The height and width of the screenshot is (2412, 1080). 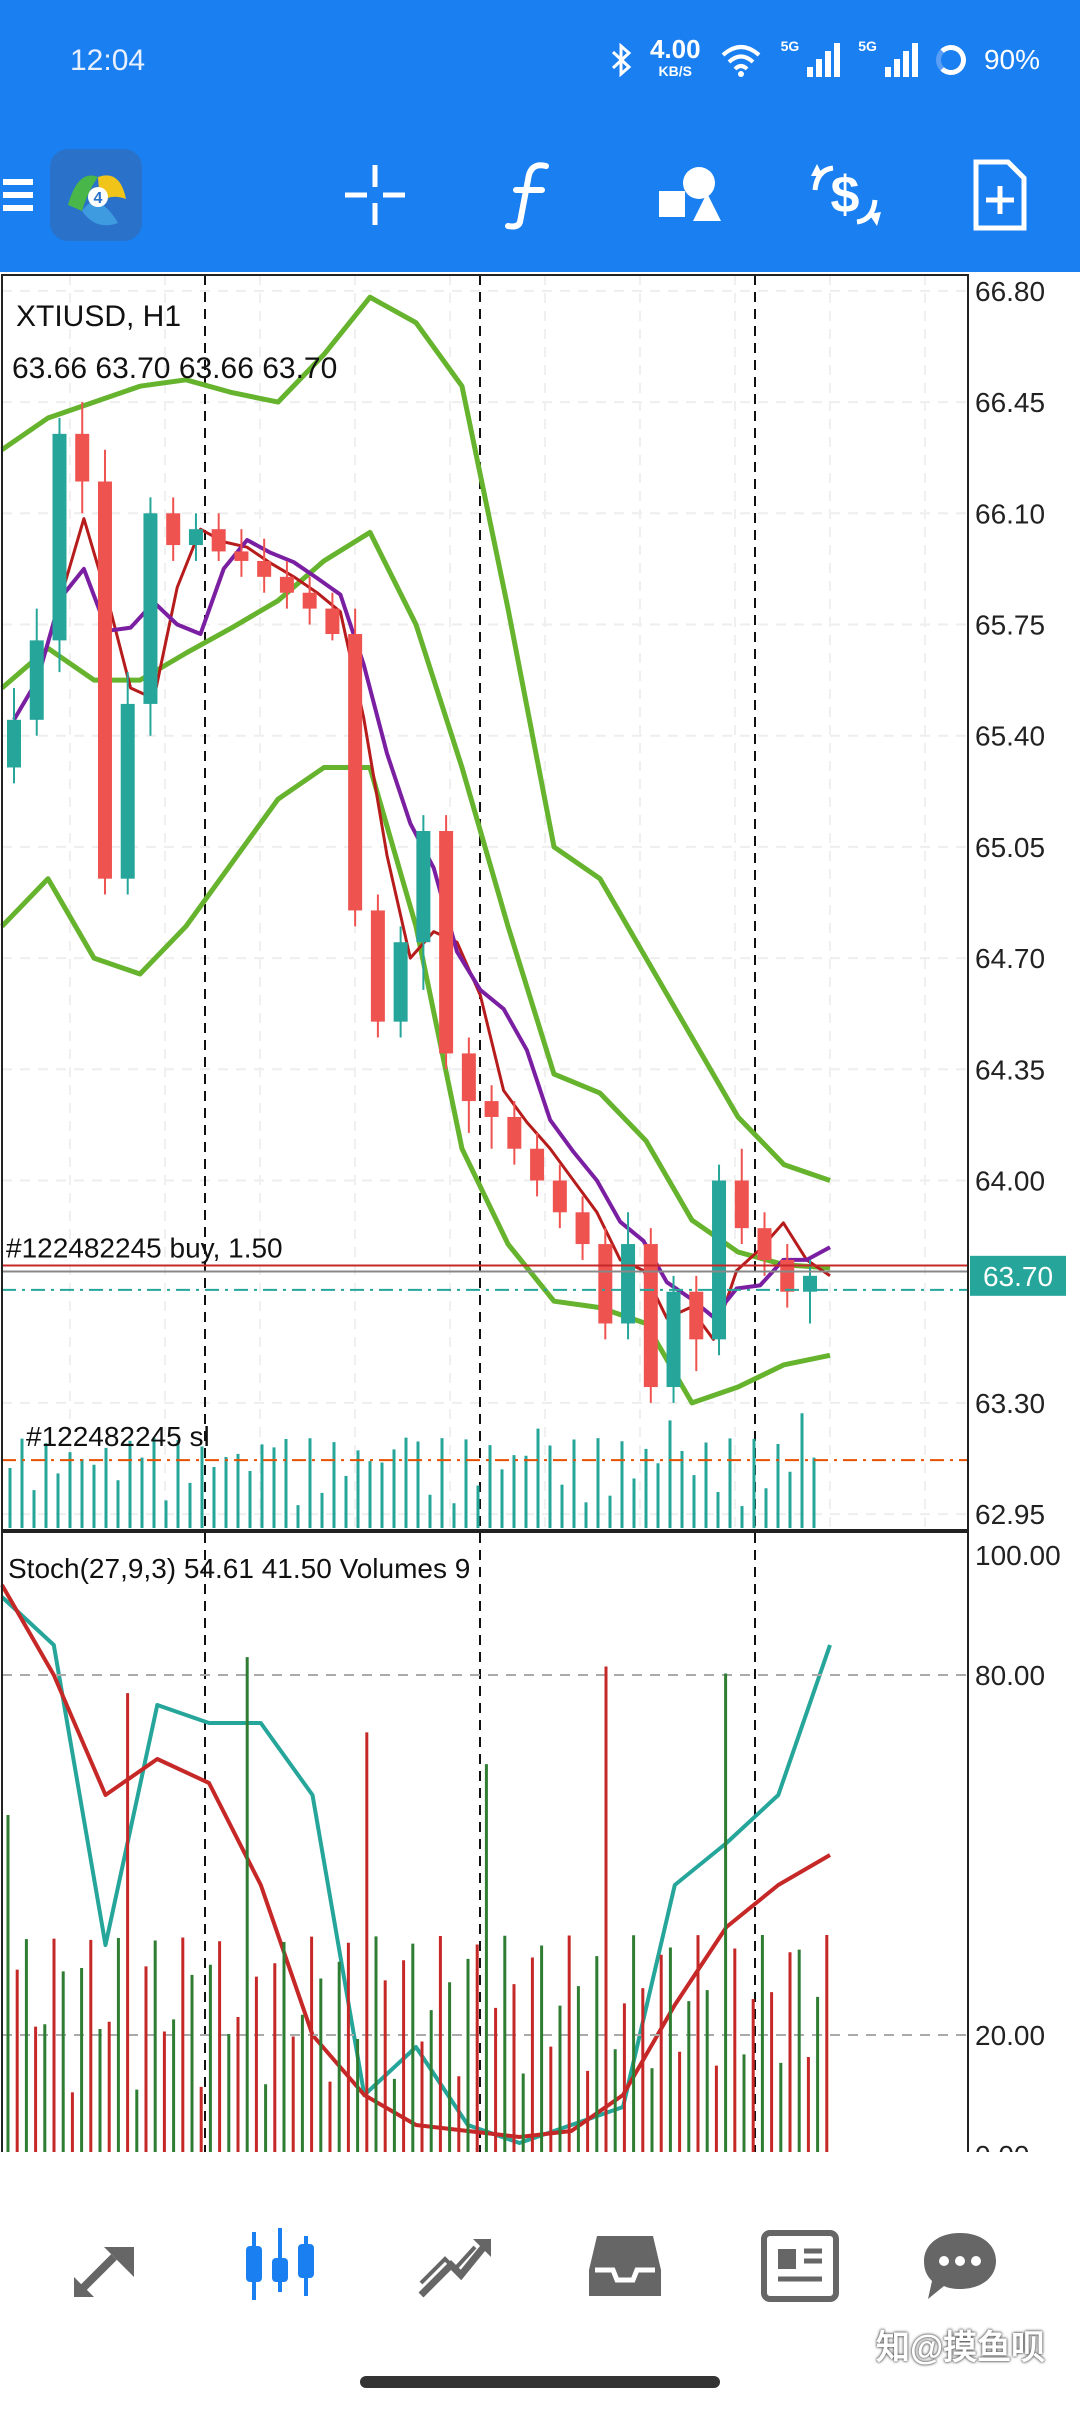 What do you see at coordinates (108, 60) in the screenshot?
I see `status-time: 12:04` at bounding box center [108, 60].